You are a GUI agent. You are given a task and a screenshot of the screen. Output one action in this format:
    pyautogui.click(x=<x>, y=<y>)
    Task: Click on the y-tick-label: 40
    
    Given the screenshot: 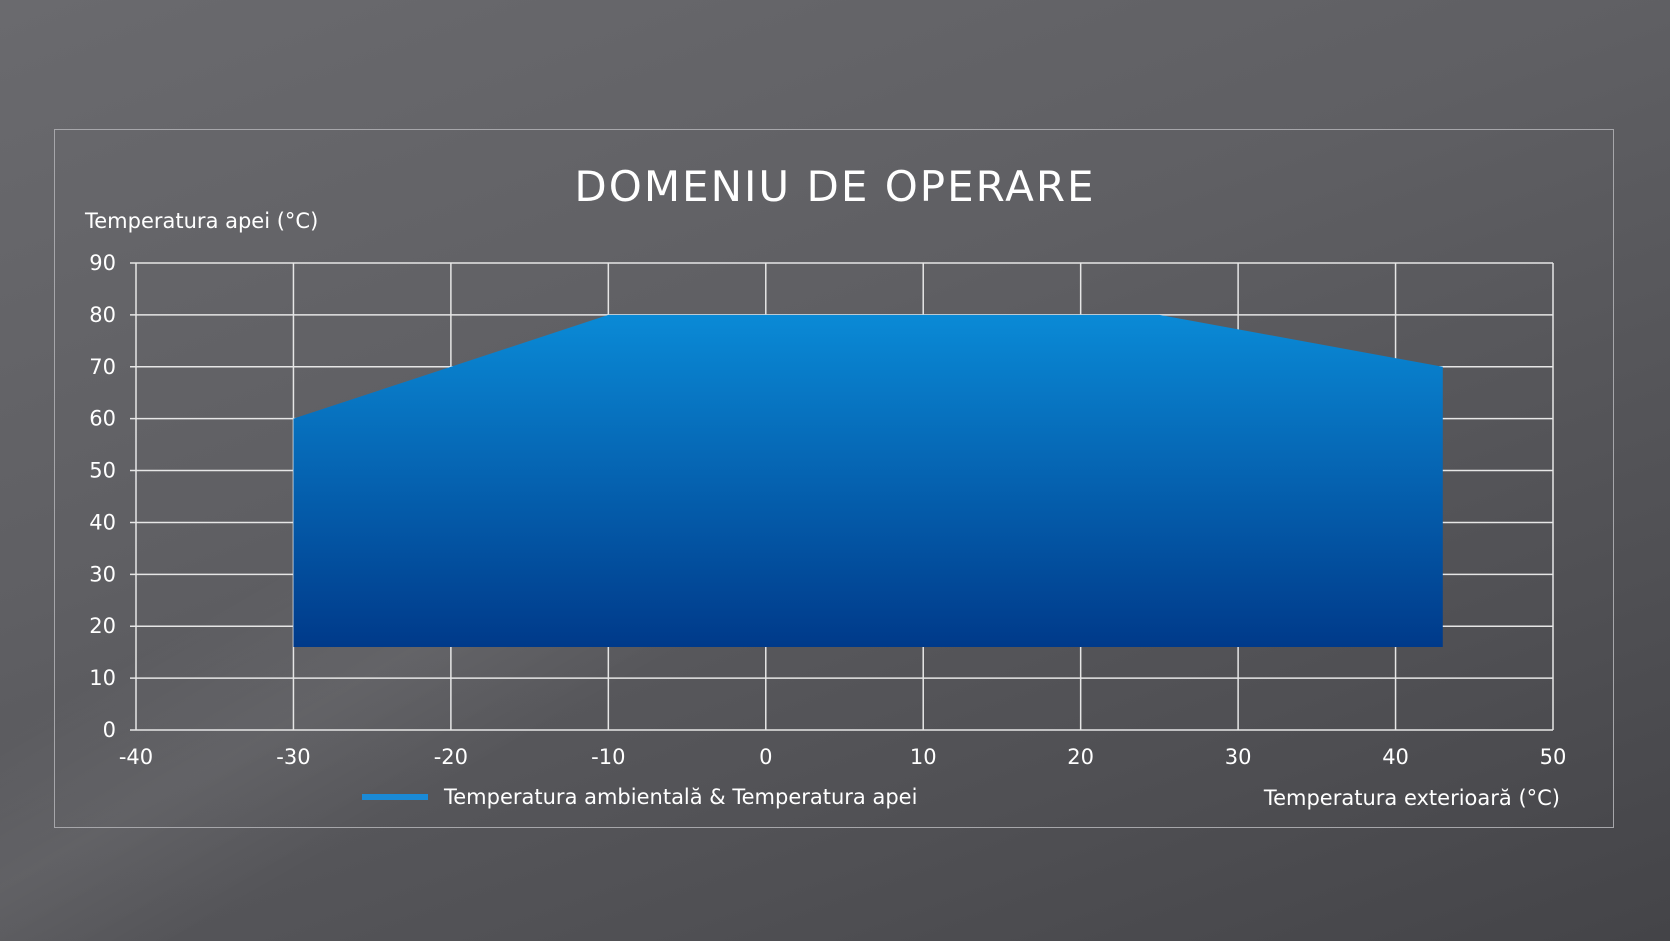 What is the action you would take?
    pyautogui.click(x=102, y=522)
    